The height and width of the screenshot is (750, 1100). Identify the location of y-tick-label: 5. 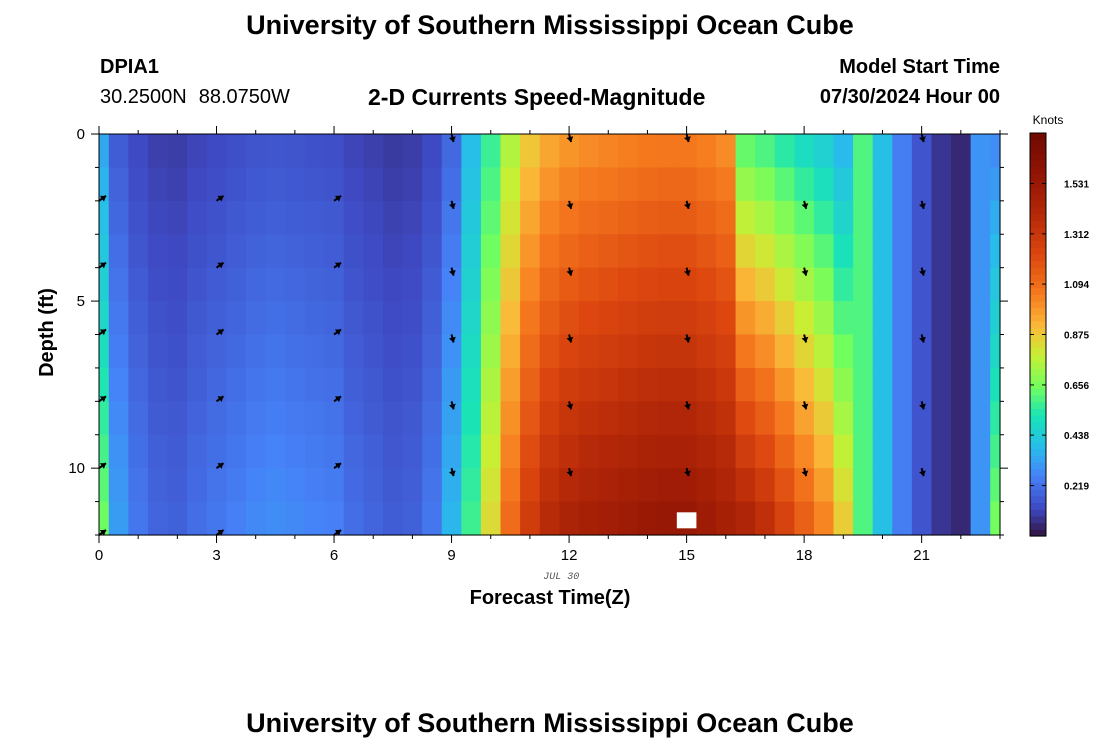
(81, 301).